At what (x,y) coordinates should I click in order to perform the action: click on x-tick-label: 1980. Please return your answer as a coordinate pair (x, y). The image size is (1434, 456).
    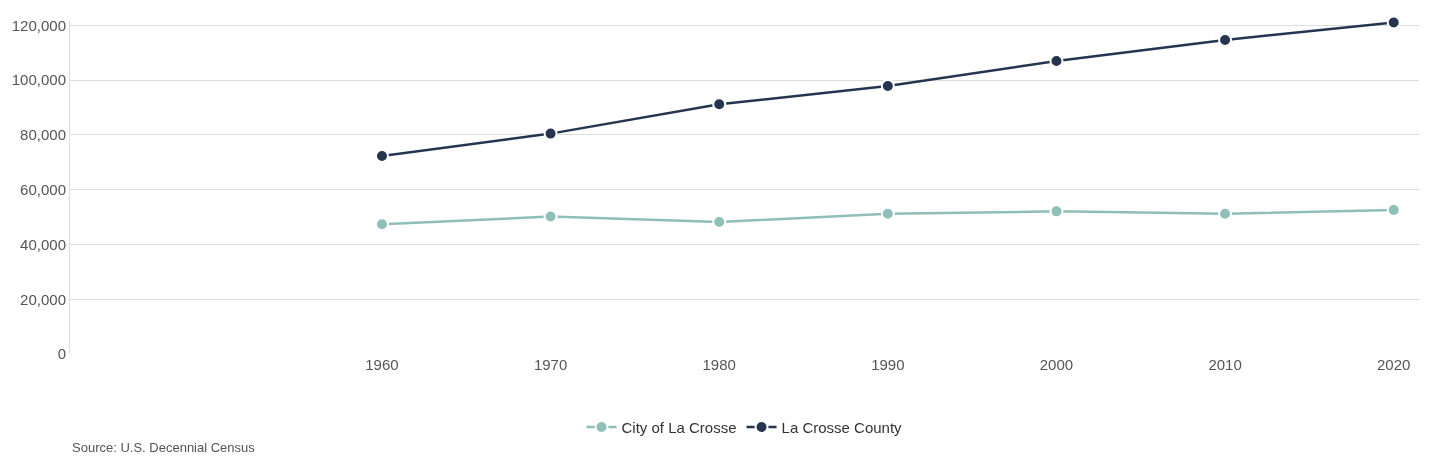
    Looking at the image, I should click on (719, 364).